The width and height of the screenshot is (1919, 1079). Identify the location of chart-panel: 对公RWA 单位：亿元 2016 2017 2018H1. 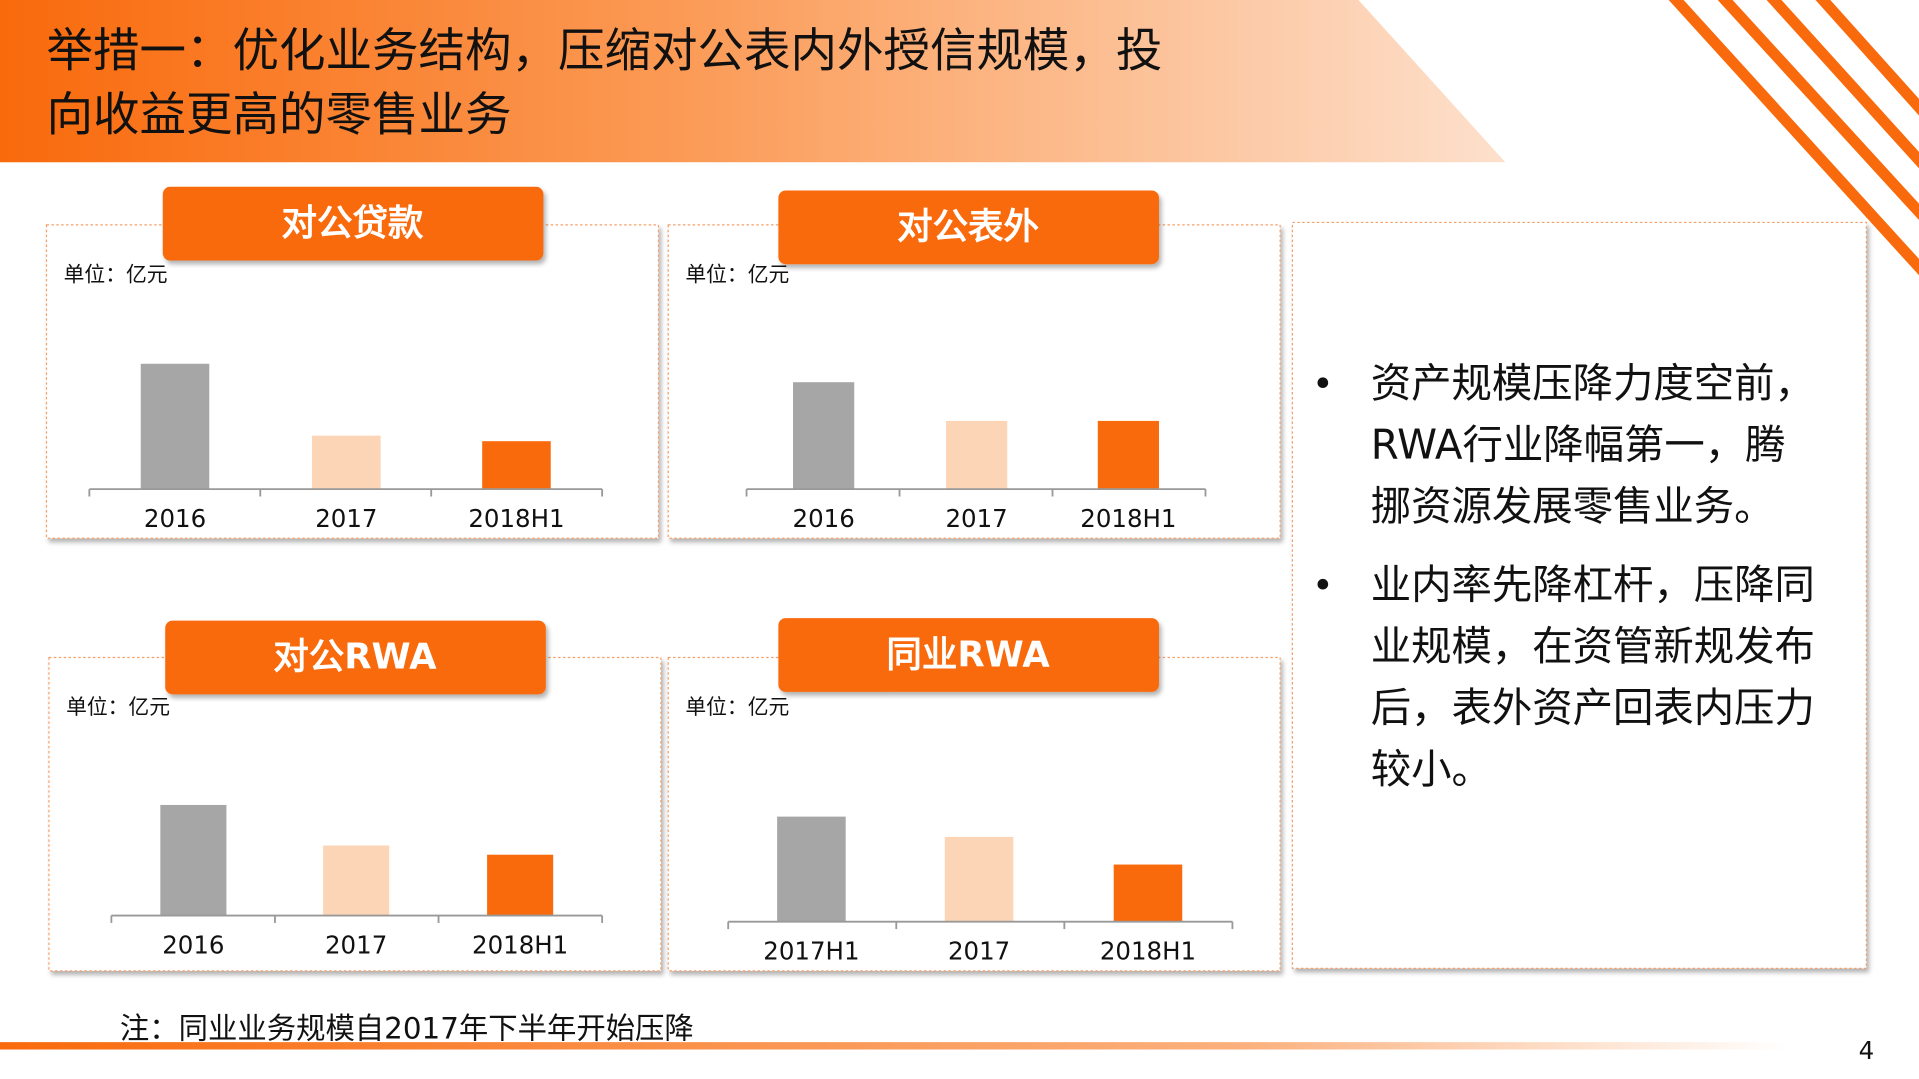
(355, 796).